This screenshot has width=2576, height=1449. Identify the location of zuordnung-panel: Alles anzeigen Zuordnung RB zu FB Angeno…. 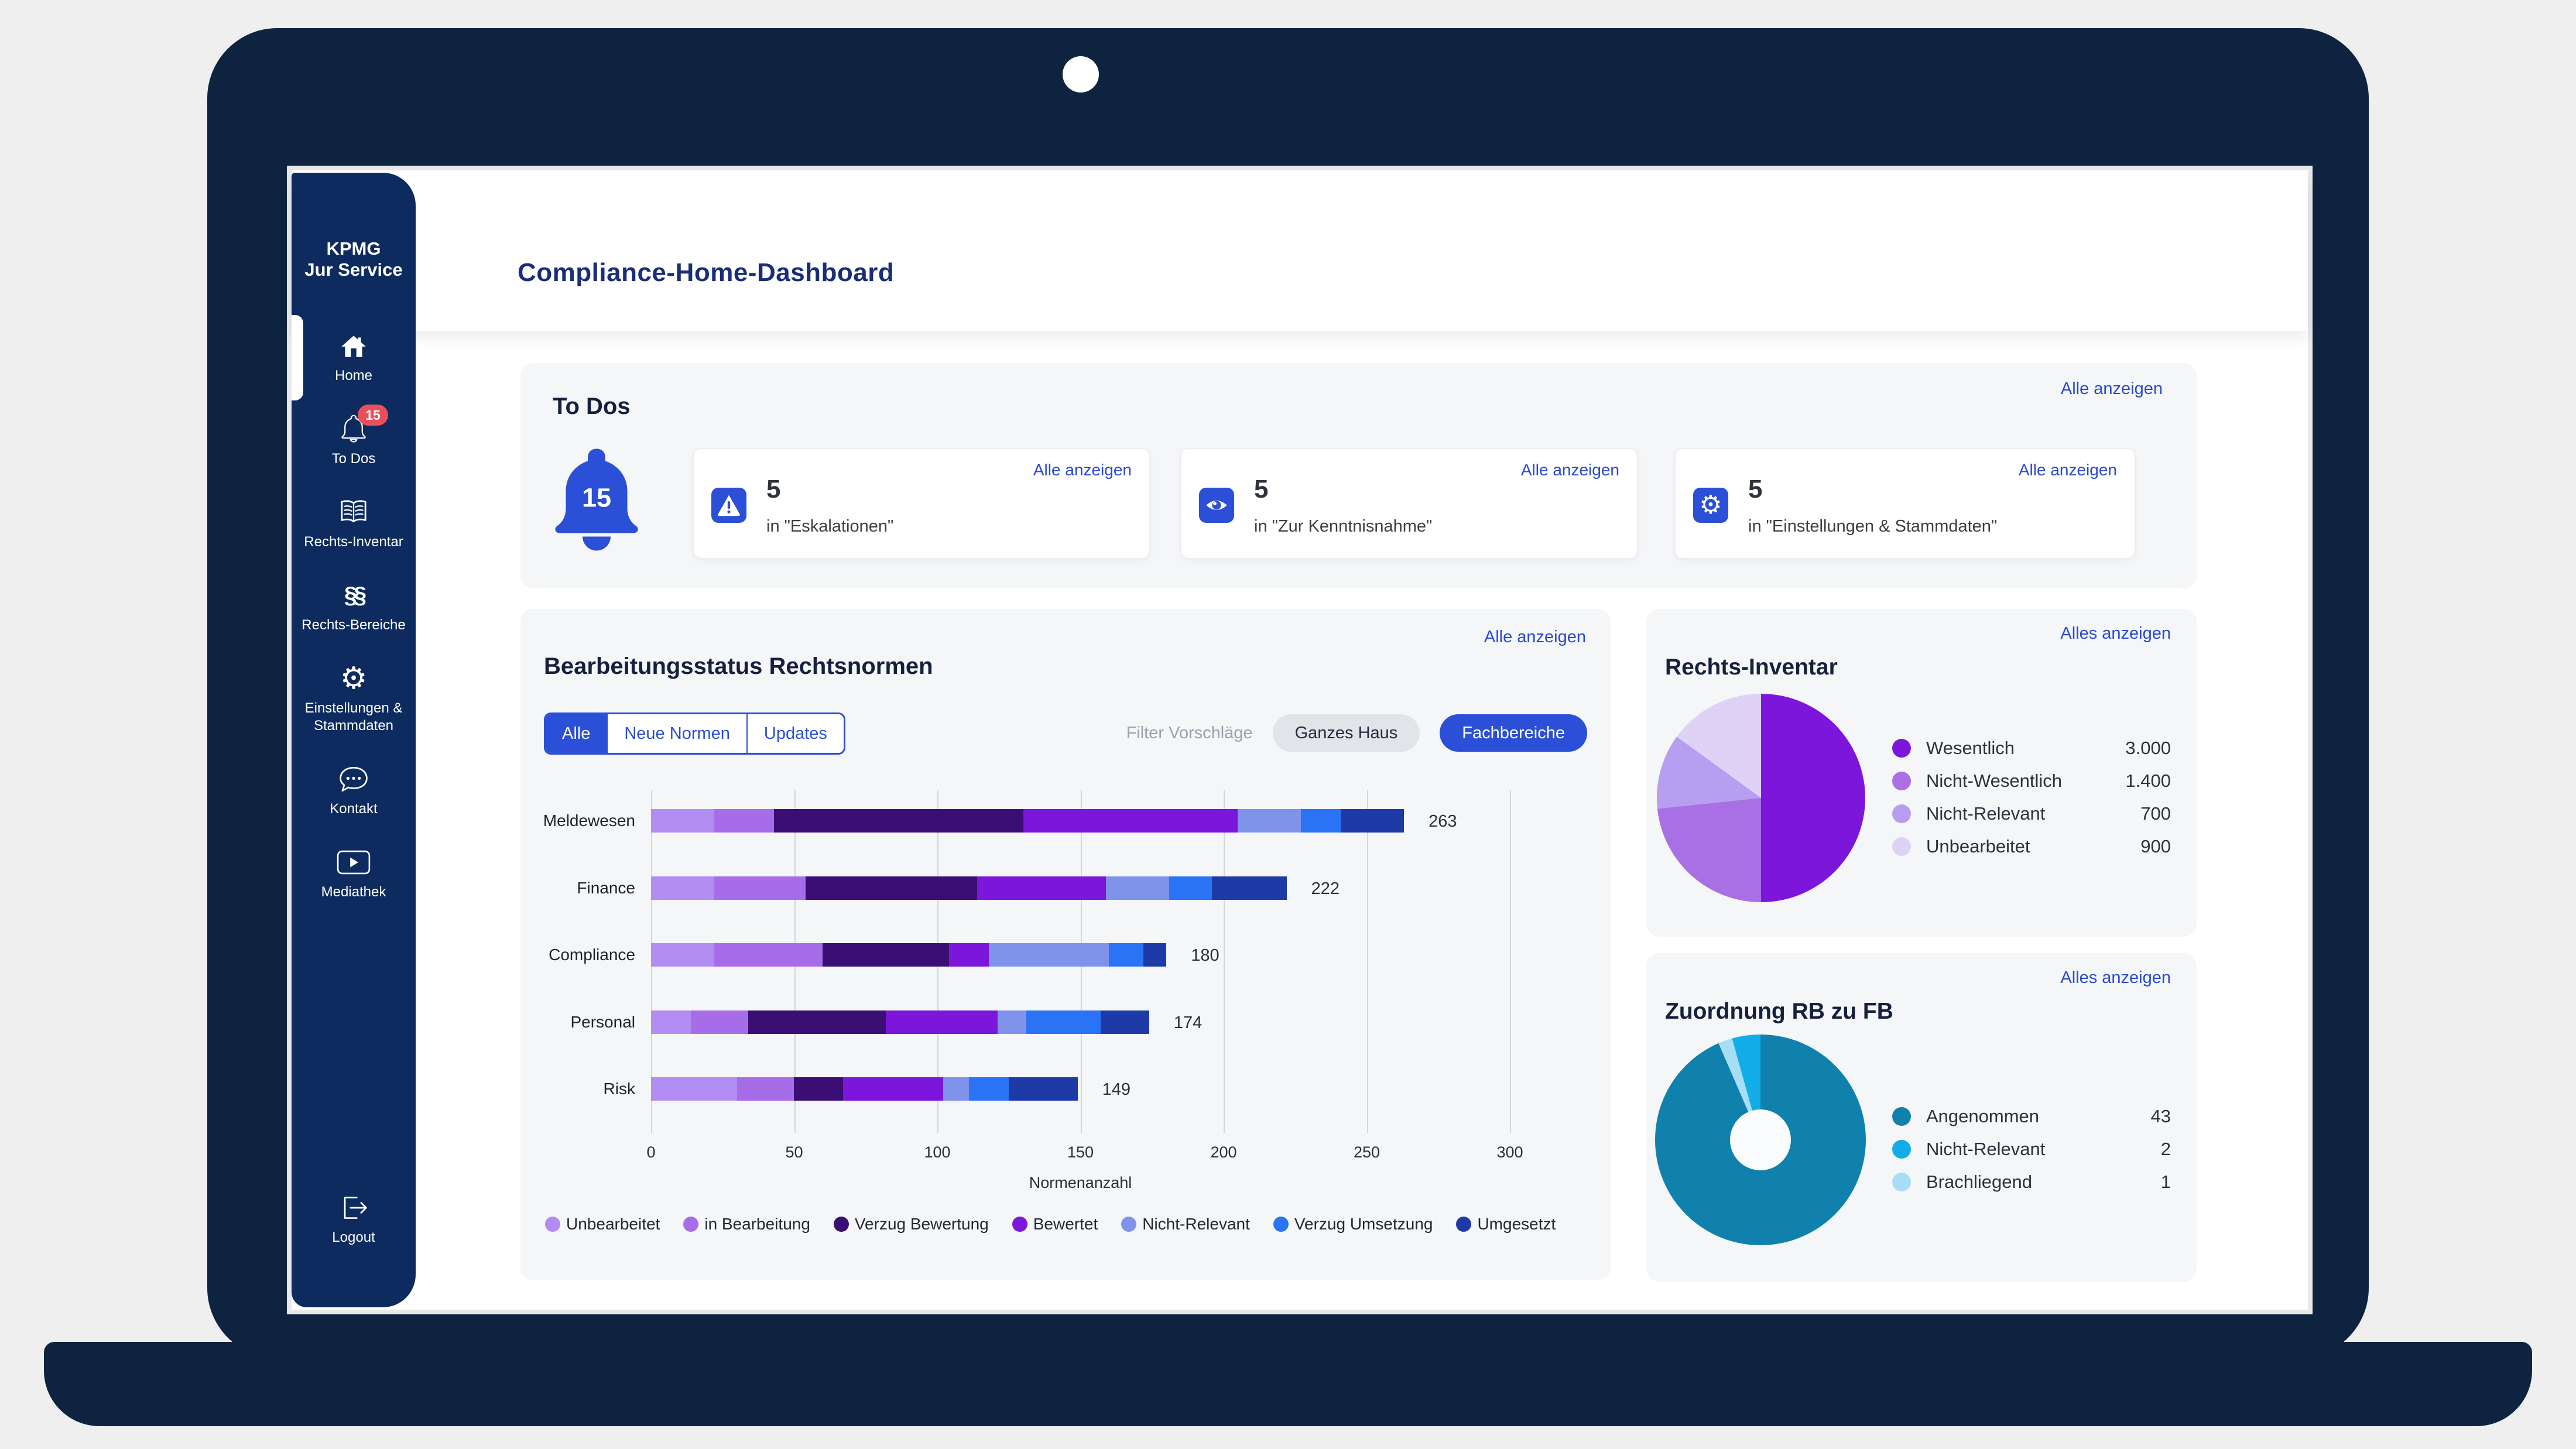
(1921, 1117).